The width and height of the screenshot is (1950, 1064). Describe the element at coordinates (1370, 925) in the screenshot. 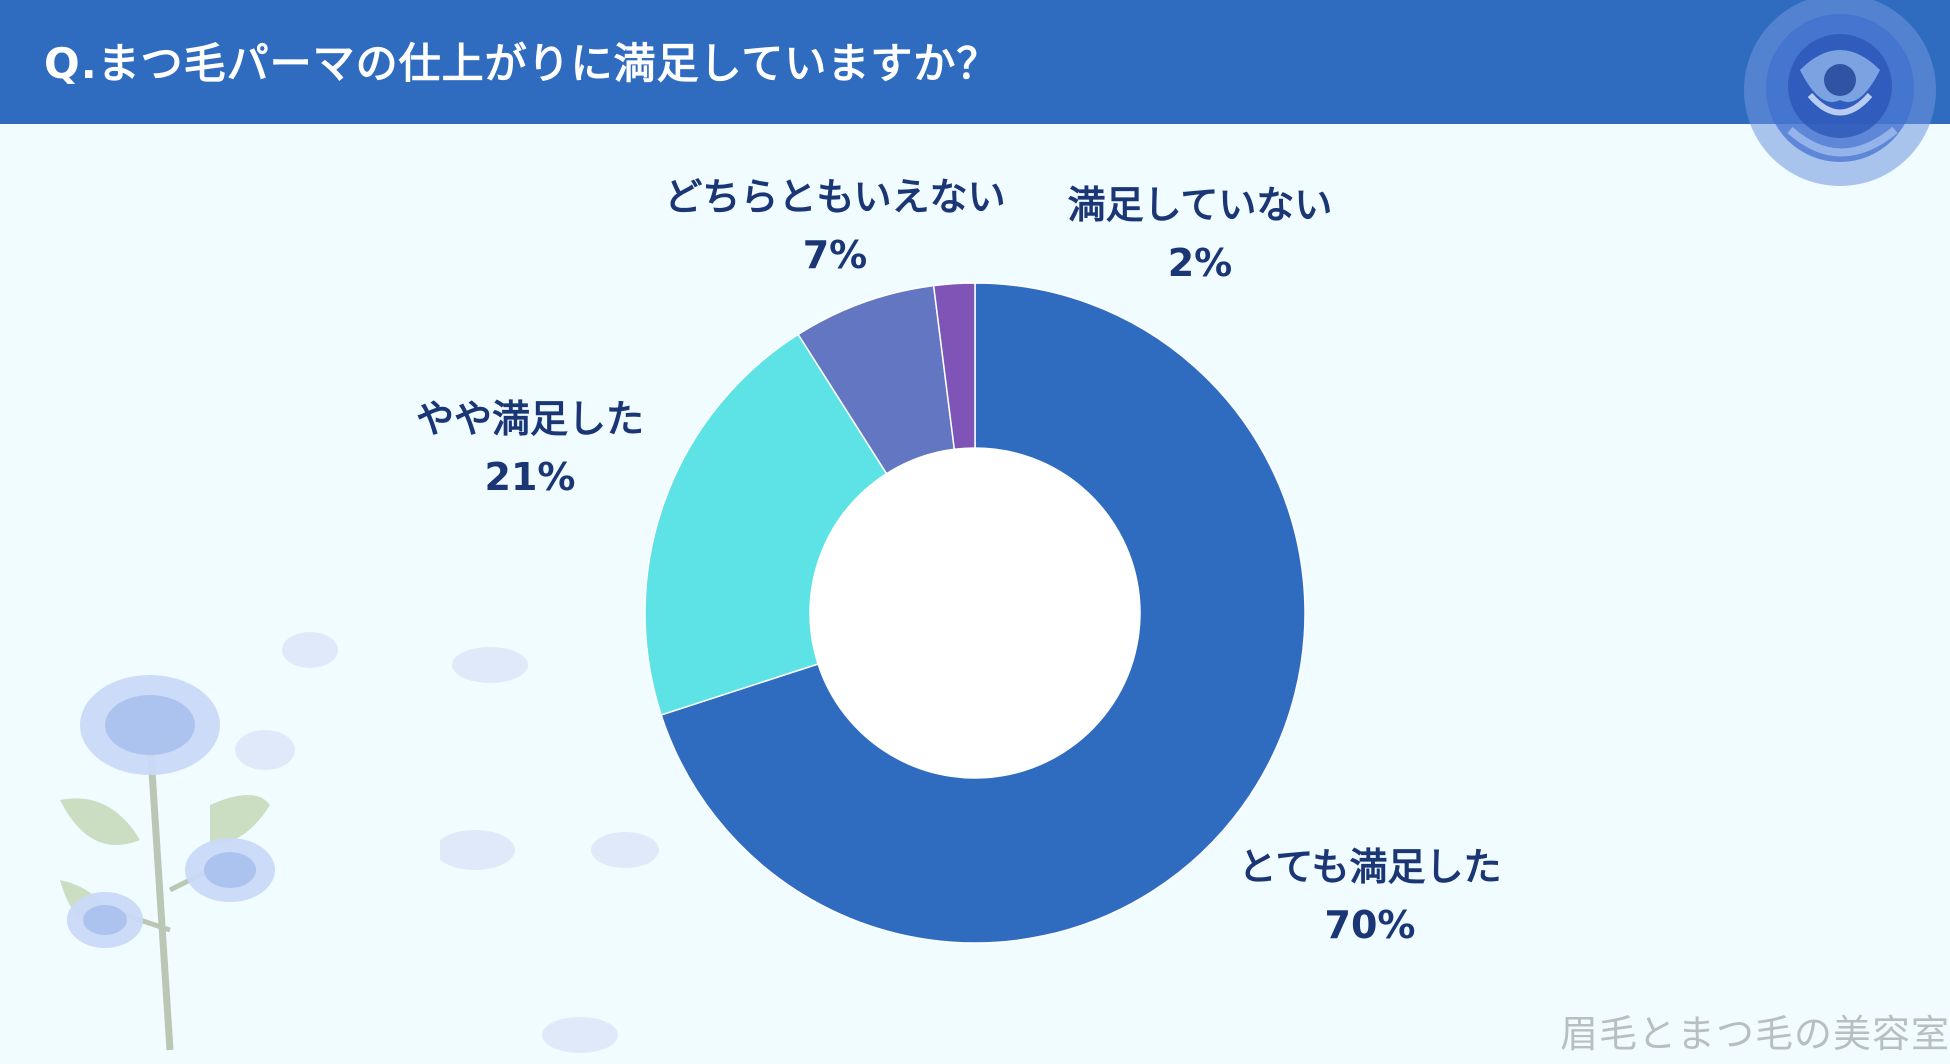

I see `slice-value-text: 70%` at that location.